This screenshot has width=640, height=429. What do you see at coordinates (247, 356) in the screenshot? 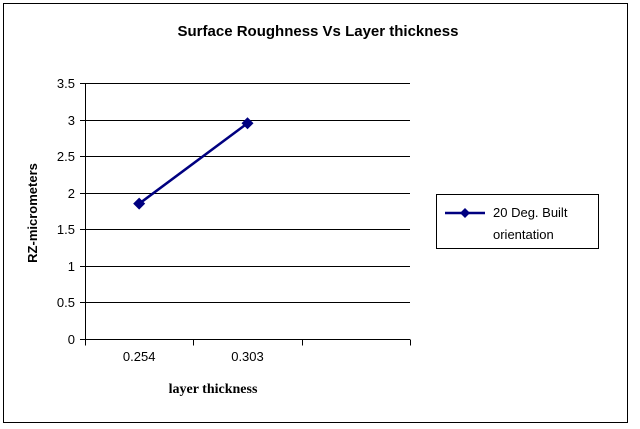
I see `x-tick-label: 0.303` at bounding box center [247, 356].